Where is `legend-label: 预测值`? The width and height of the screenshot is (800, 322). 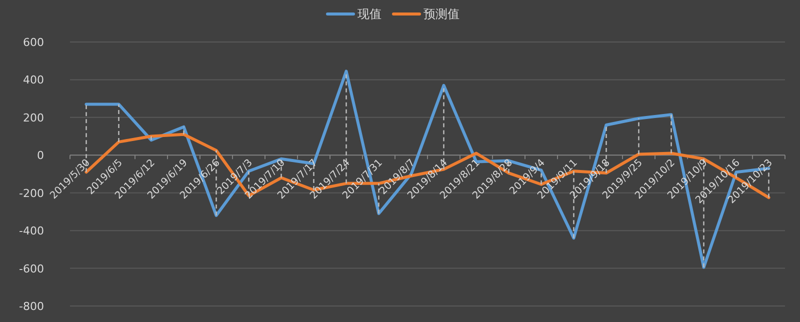 legend-label: 预测值 is located at coordinates (442, 14).